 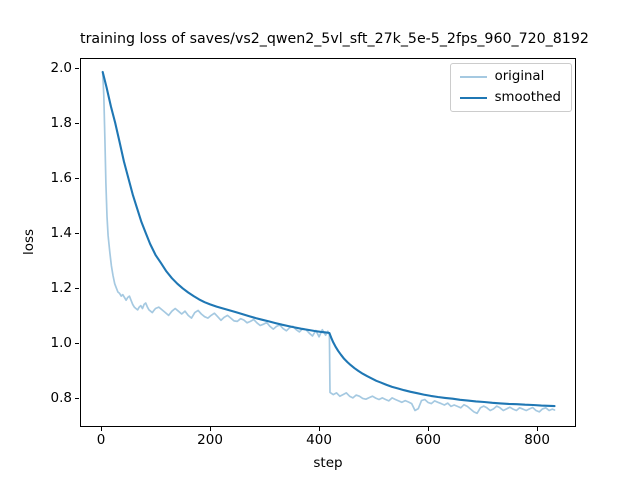 What do you see at coordinates (328, 463) in the screenshot?
I see `x-axis-label: step` at bounding box center [328, 463].